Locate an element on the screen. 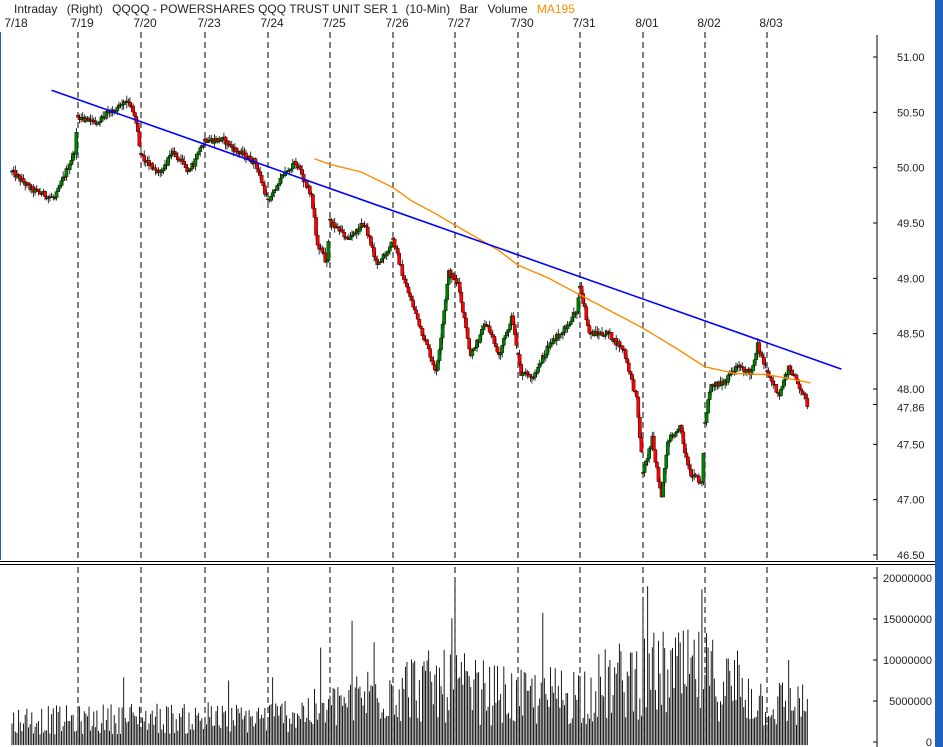 The width and height of the screenshot is (943, 747). price-tick-label: 48.00 is located at coordinates (911, 390).